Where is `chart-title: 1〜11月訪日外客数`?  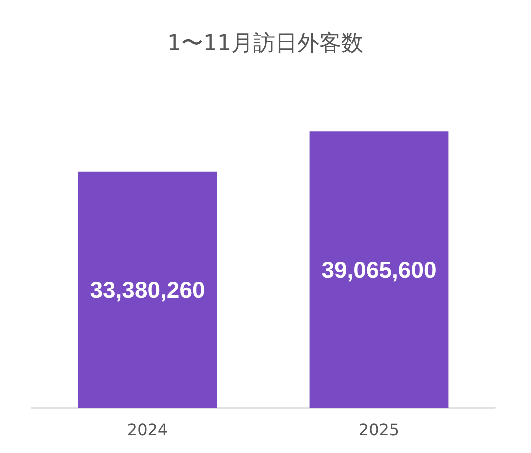
chart-title: 1〜11月訪日外客数 is located at coordinates (266, 44).